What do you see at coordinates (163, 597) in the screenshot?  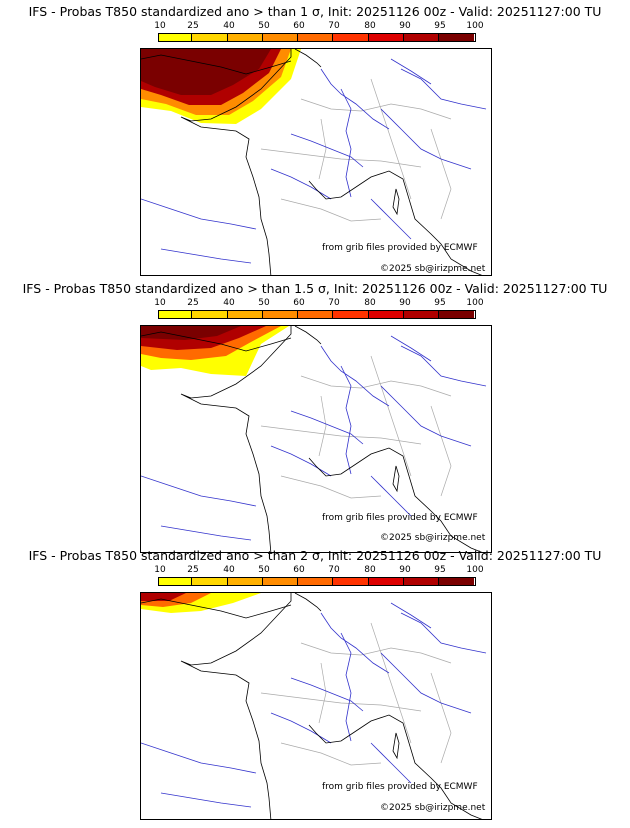 I see `probability-shading` at bounding box center [163, 597].